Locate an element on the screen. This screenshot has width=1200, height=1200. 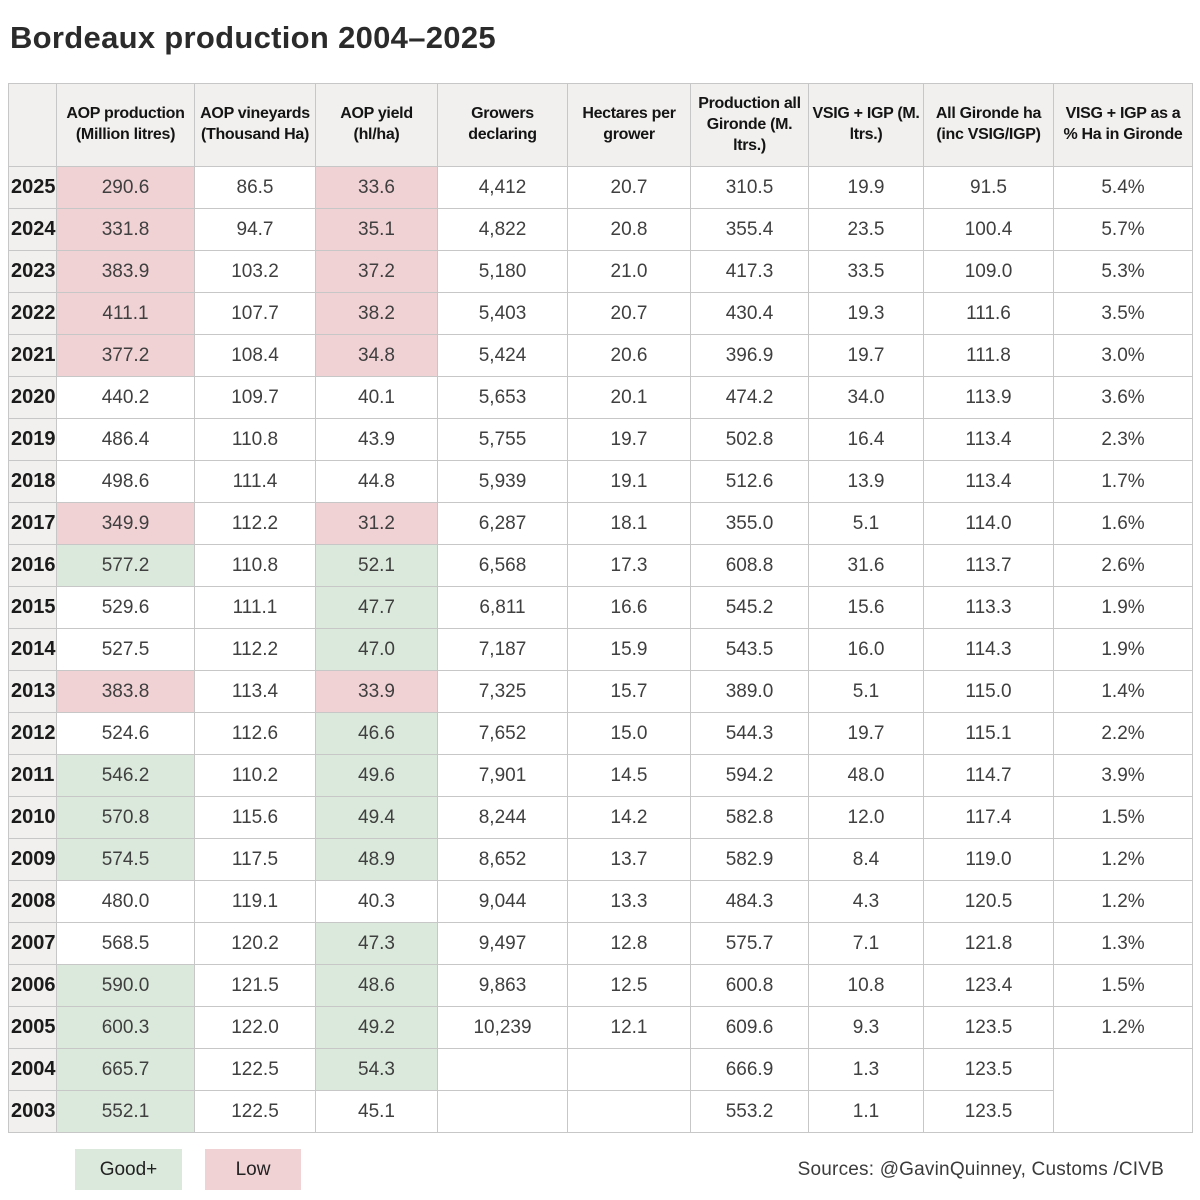
value-cell: 1.4% is located at coordinates (1123, 692).